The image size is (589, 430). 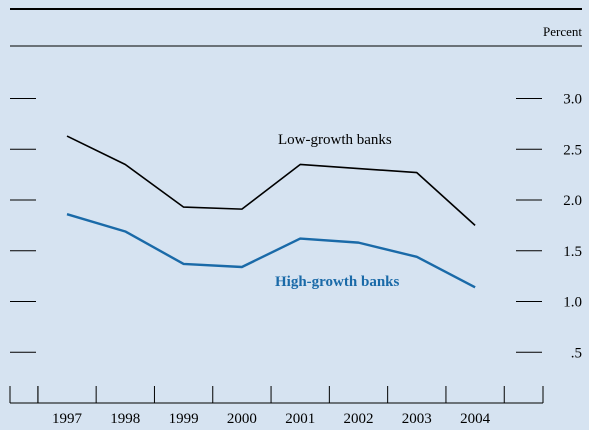 What do you see at coordinates (572, 227) in the screenshot?
I see `y-tick-labels: 3.0 2.5 2.0 1.5 1.0 .5` at bounding box center [572, 227].